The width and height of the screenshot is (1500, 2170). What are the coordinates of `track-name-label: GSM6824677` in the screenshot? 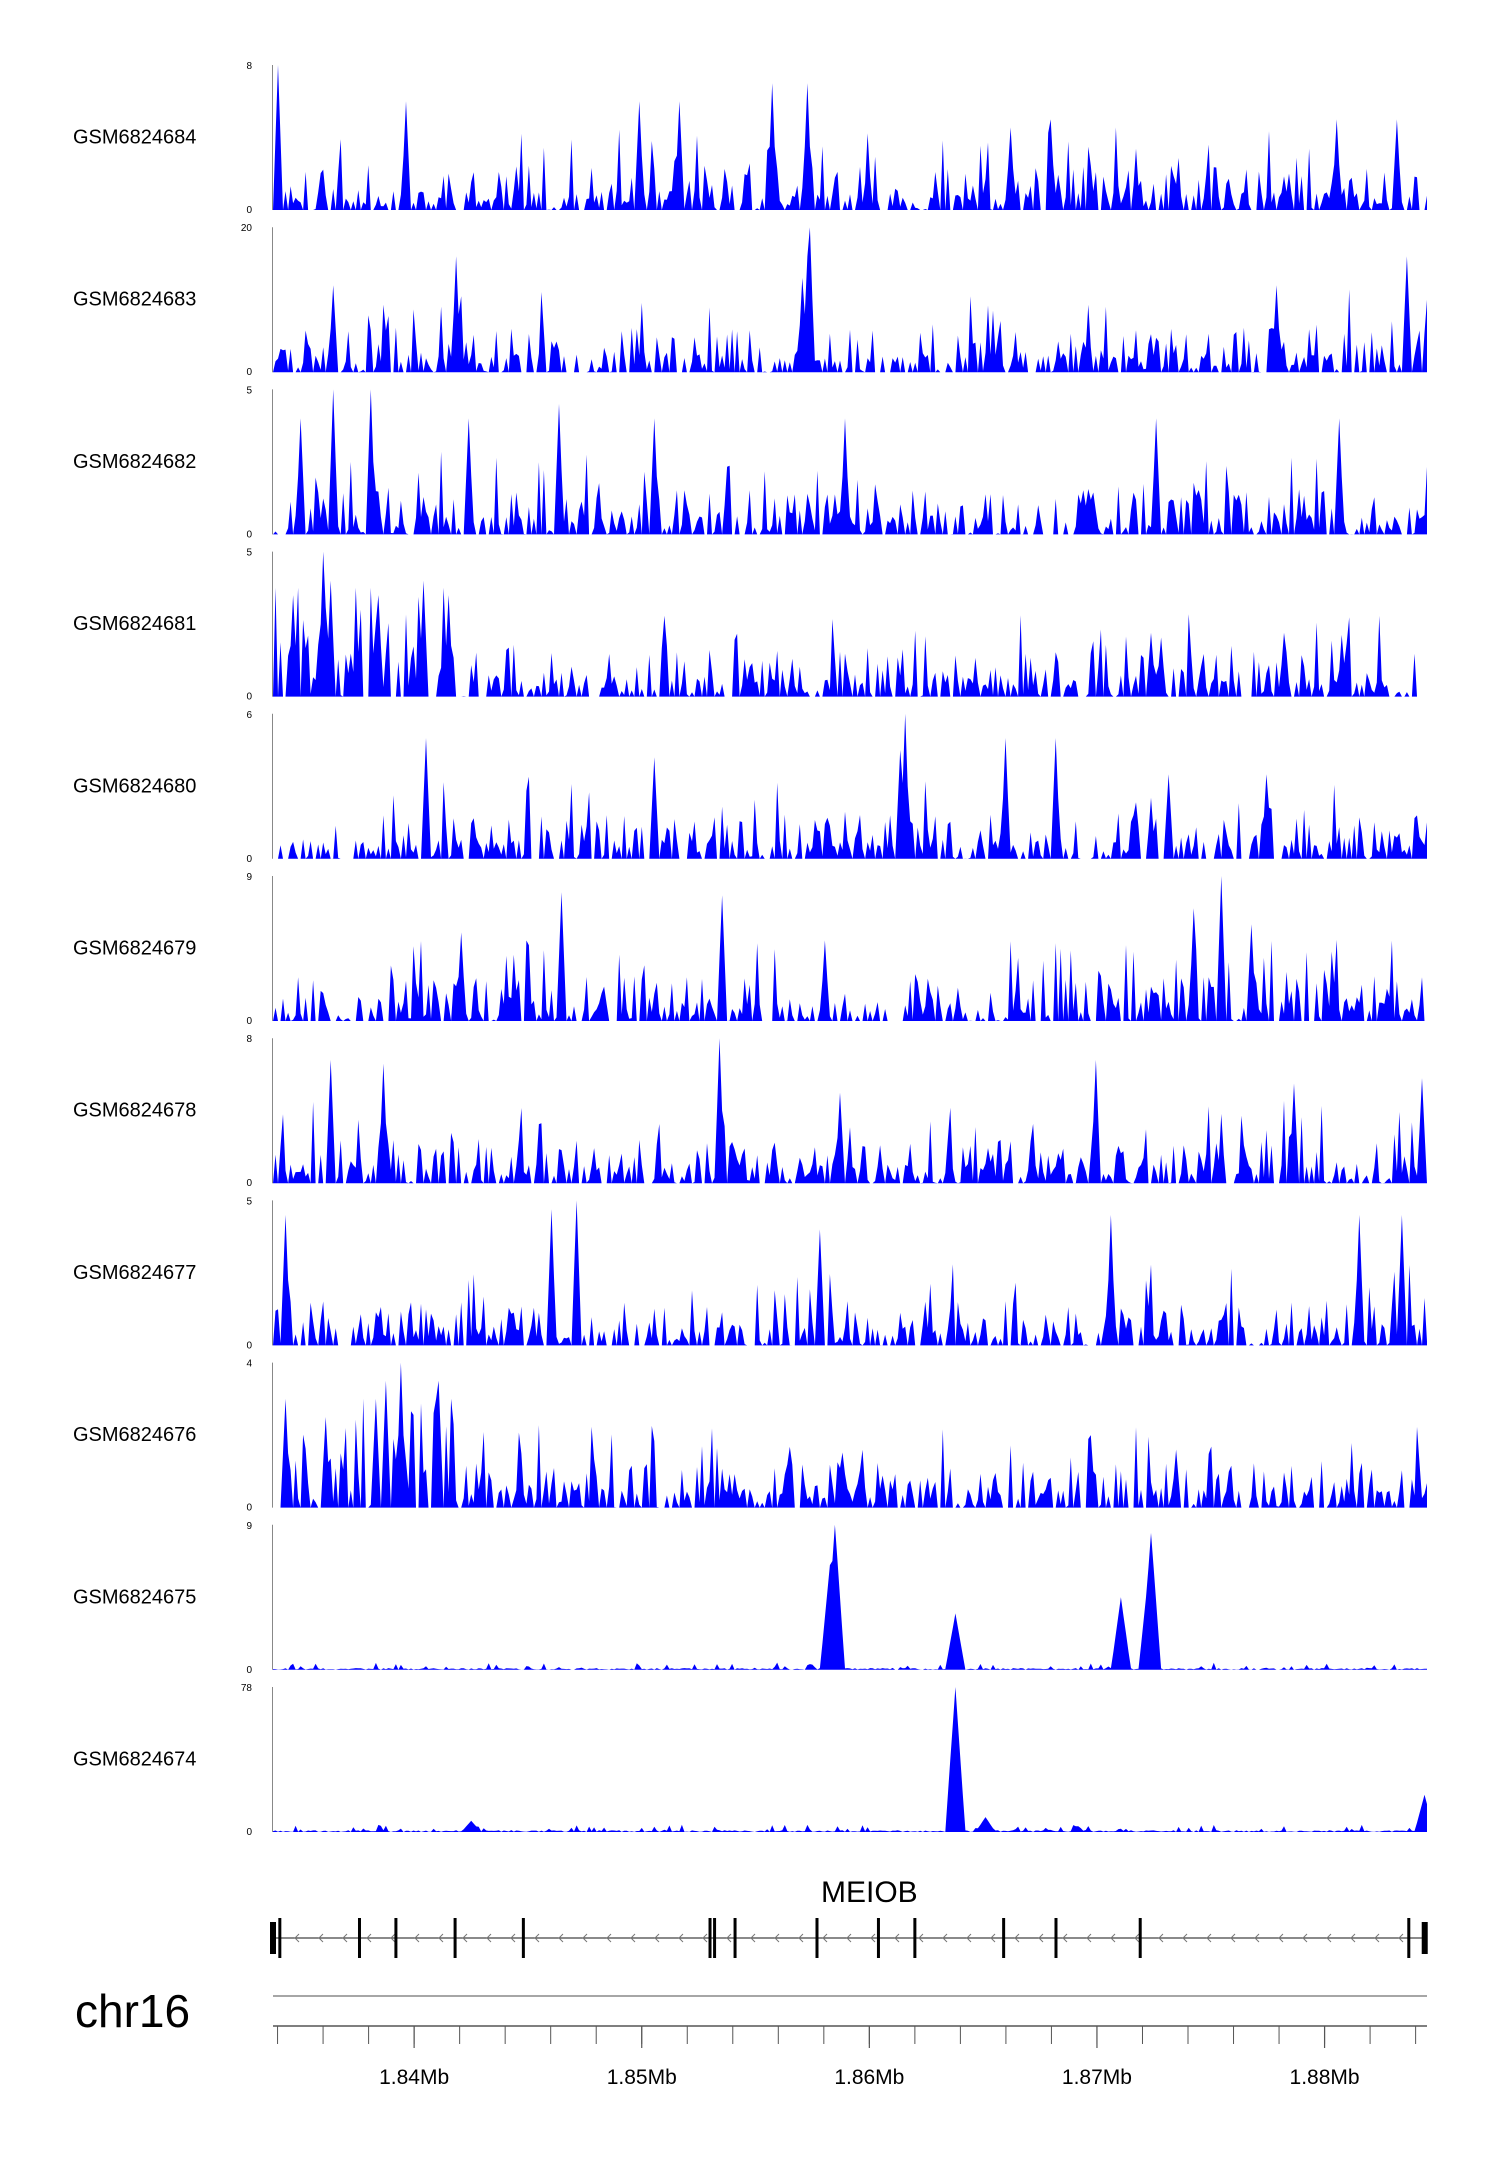 It's located at (134, 1273).